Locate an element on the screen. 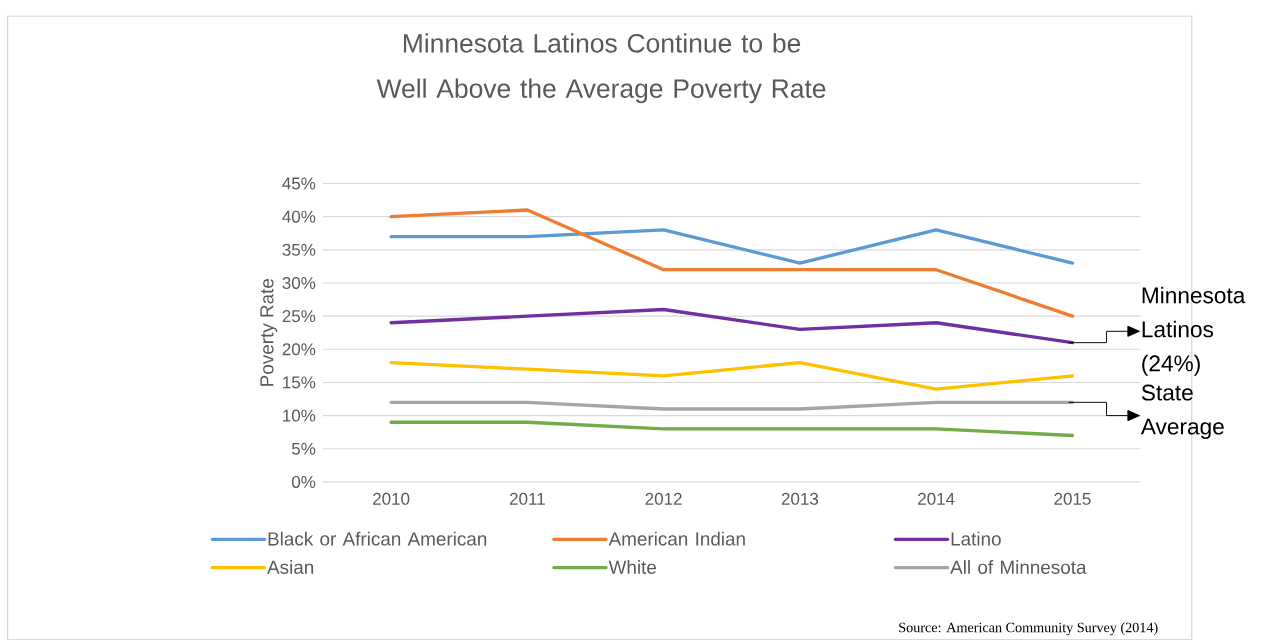  legend-label: Black or African American is located at coordinates (377, 538).